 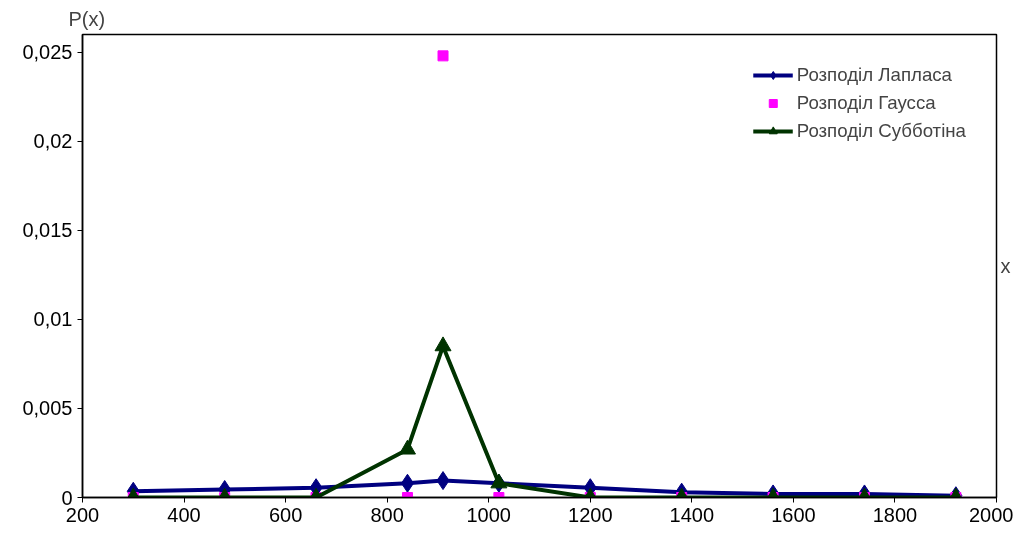 What do you see at coordinates (1005, 266) in the screenshot?
I see `x-axis-title: x` at bounding box center [1005, 266].